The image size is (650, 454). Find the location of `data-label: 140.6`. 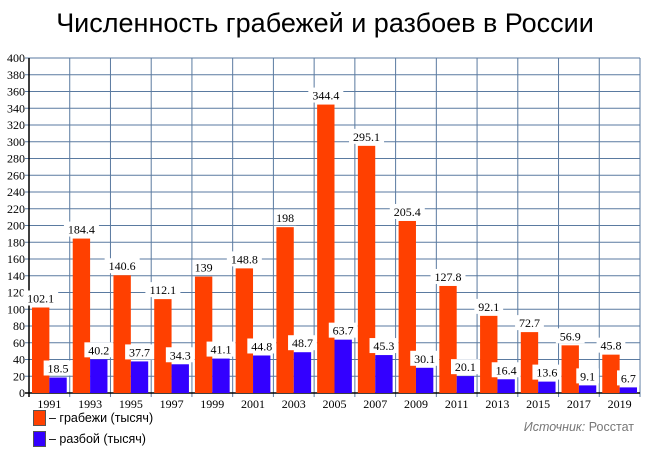

data-label: 140.6 is located at coordinates (122, 266).